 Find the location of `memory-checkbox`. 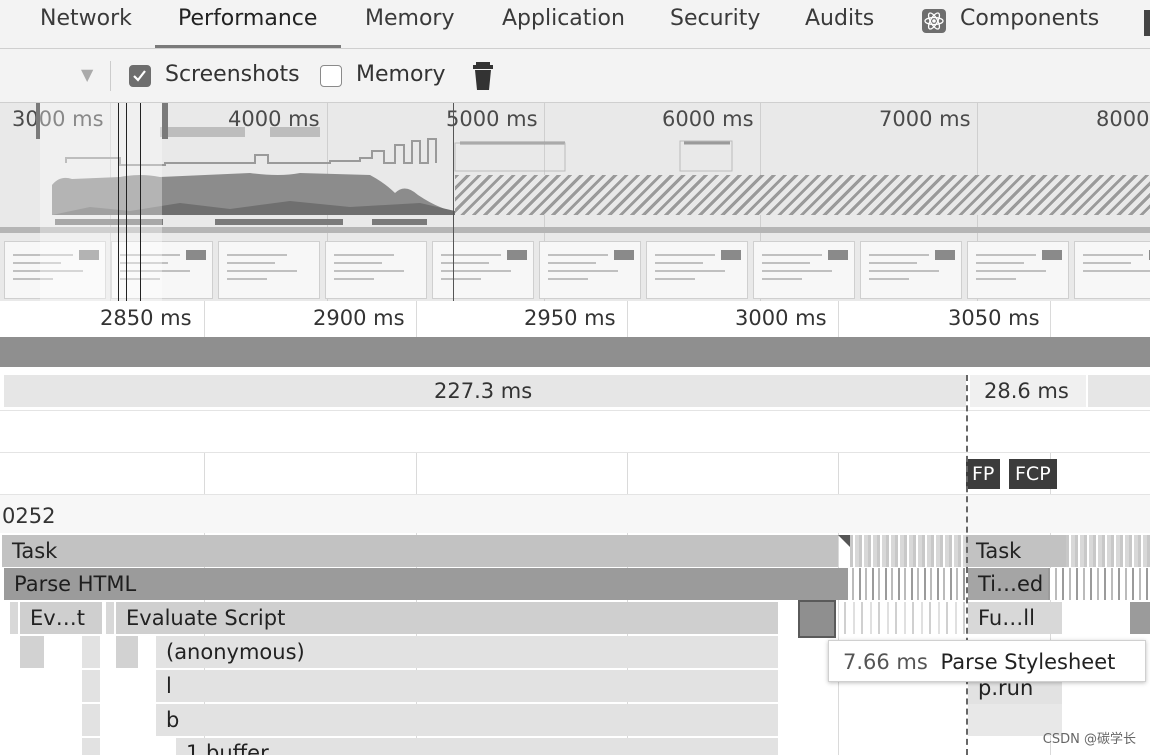

memory-checkbox is located at coordinates (331, 76).